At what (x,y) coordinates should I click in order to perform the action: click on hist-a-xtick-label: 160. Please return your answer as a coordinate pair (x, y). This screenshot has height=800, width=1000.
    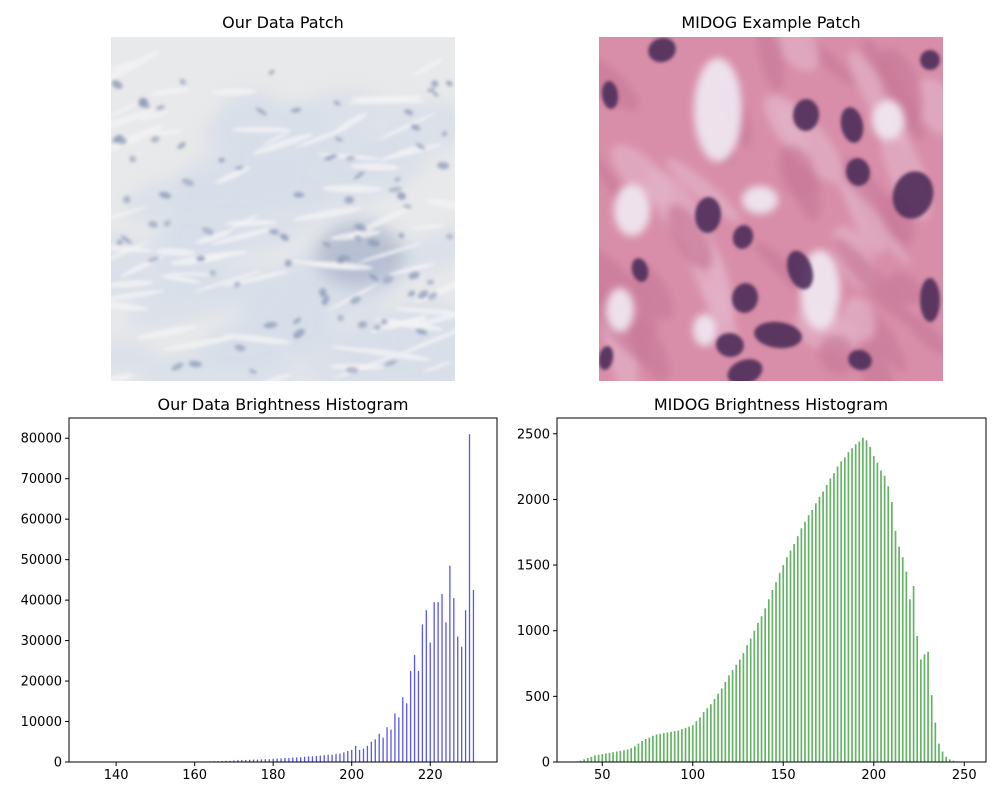
    Looking at the image, I should click on (194, 775).